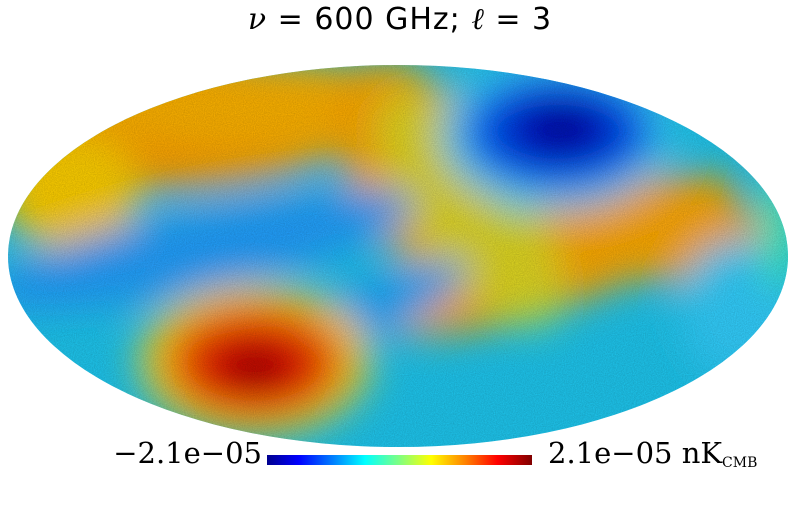  What do you see at coordinates (740, 463) in the screenshot?
I see `unit-subscript: CMB` at bounding box center [740, 463].